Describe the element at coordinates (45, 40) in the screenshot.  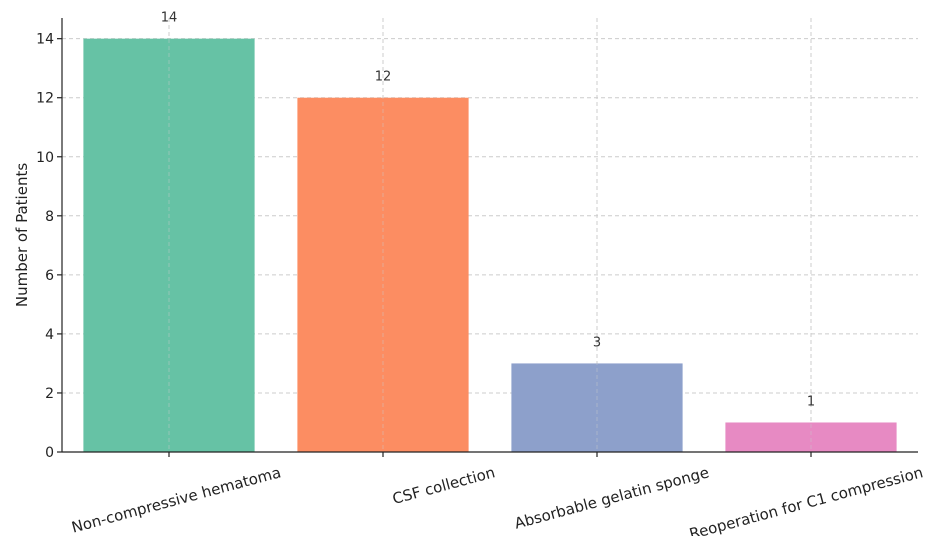
I see `y-tick-label: 14` at that location.